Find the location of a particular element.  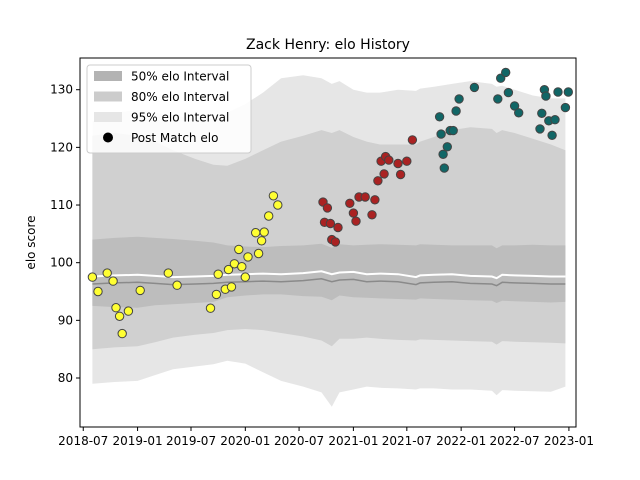

x-tick-label: 2021-07 is located at coordinates (407, 441).